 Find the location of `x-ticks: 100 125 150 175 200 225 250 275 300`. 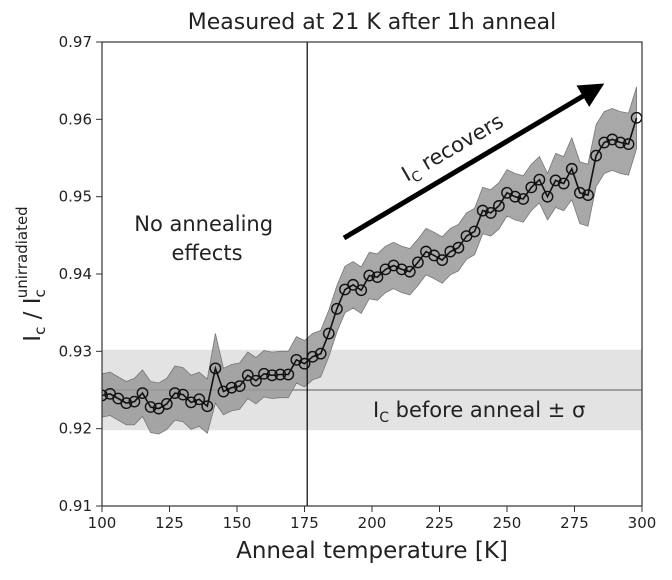

x-ticks: 100 125 150 175 200 225 250 275 300 is located at coordinates (372, 519).